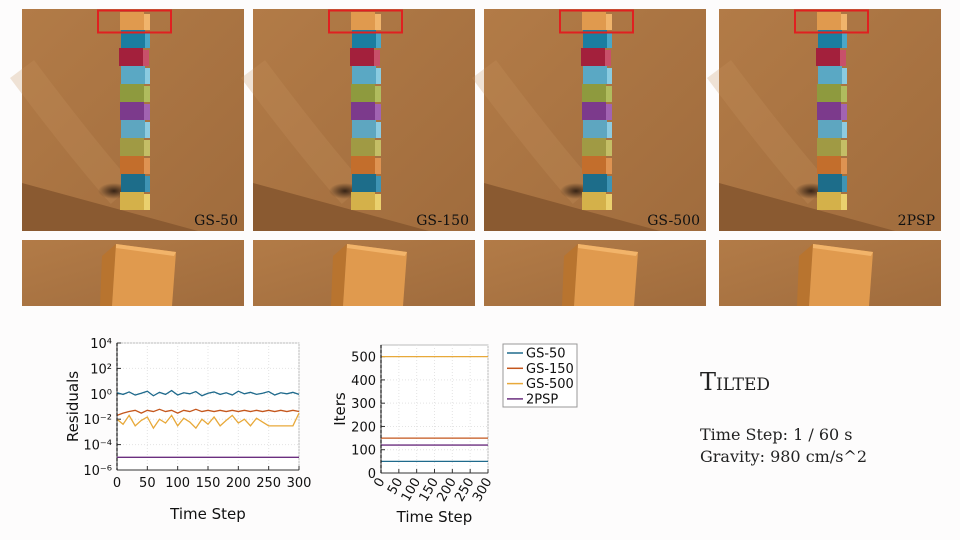  What do you see at coordinates (363, 451) in the screenshot?
I see `y-tick-label: 100` at bounding box center [363, 451].